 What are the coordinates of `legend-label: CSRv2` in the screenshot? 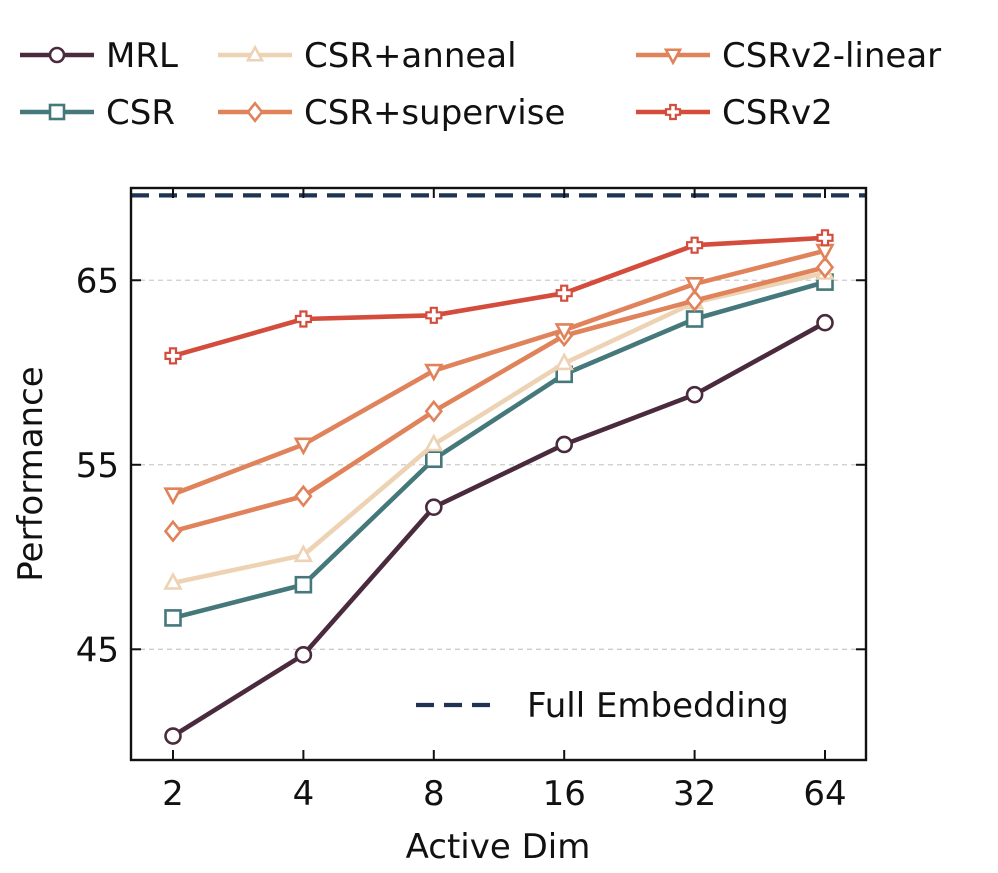 It's located at (777, 113).